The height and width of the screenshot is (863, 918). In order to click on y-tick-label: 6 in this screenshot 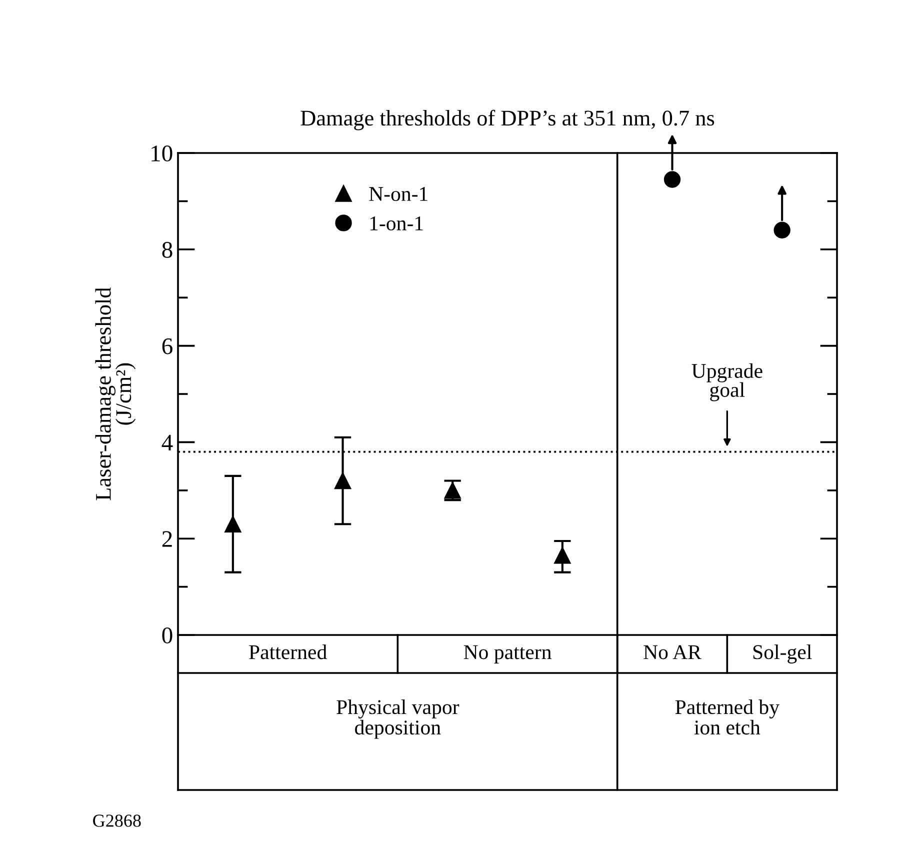, I will do `click(167, 346)`.